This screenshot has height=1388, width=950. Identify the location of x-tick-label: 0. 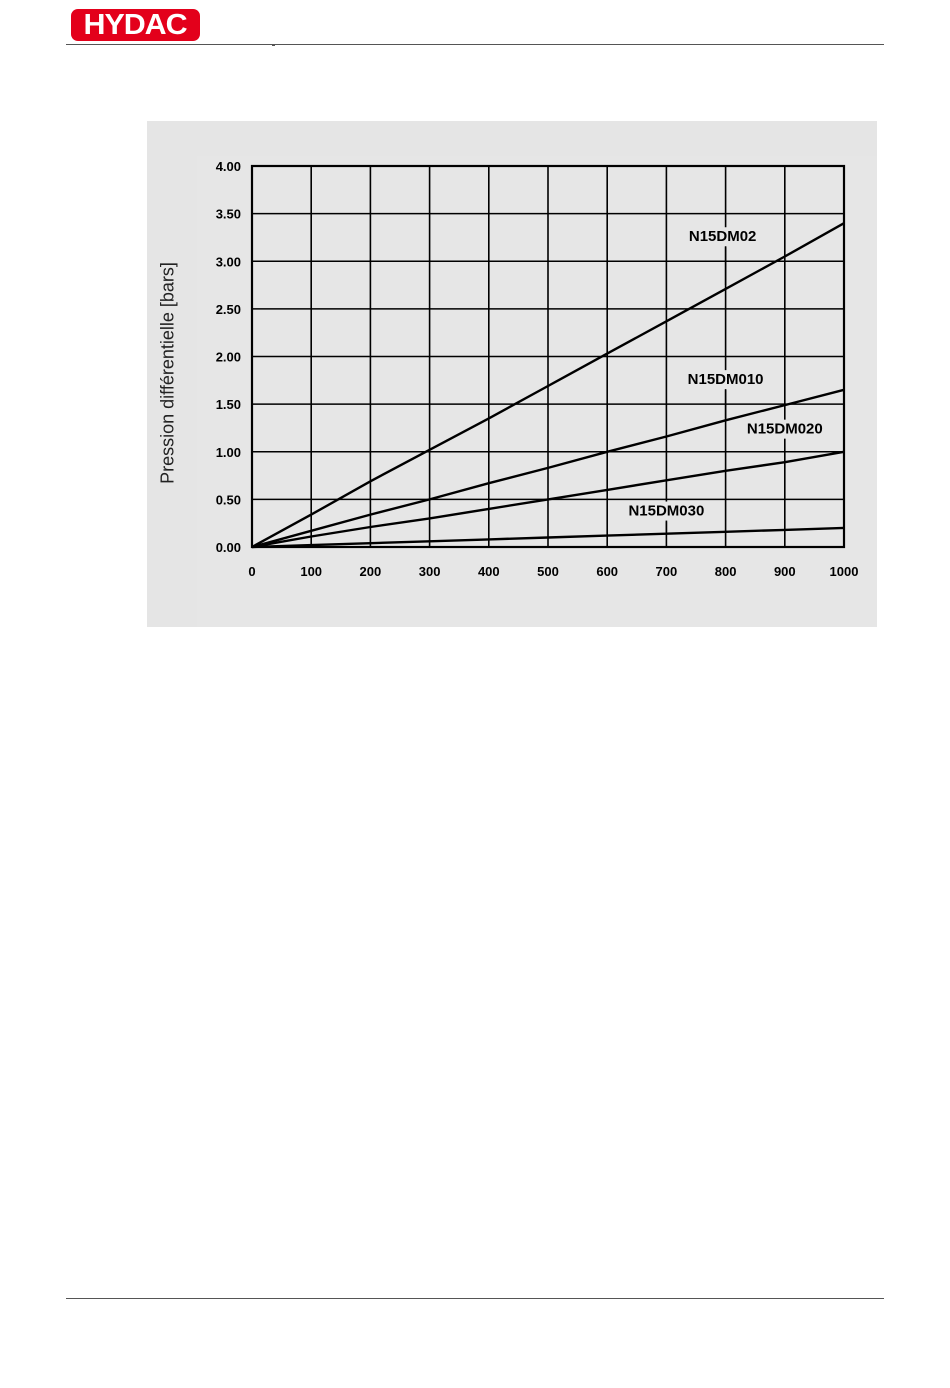
(251, 571).